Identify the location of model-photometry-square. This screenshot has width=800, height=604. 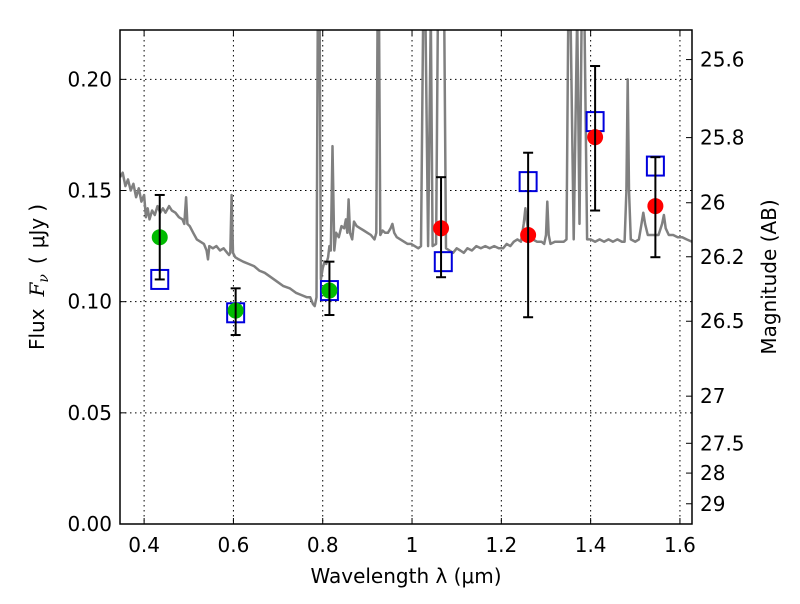
(443, 262).